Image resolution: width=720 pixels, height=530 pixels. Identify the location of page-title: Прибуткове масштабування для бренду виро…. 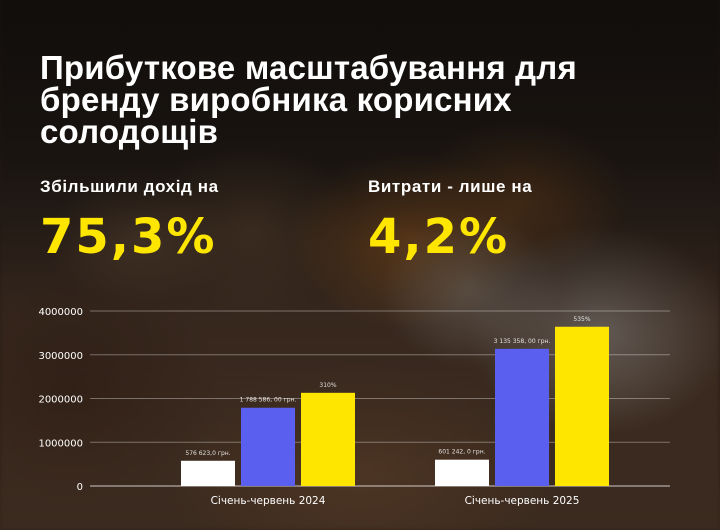
(308, 99).